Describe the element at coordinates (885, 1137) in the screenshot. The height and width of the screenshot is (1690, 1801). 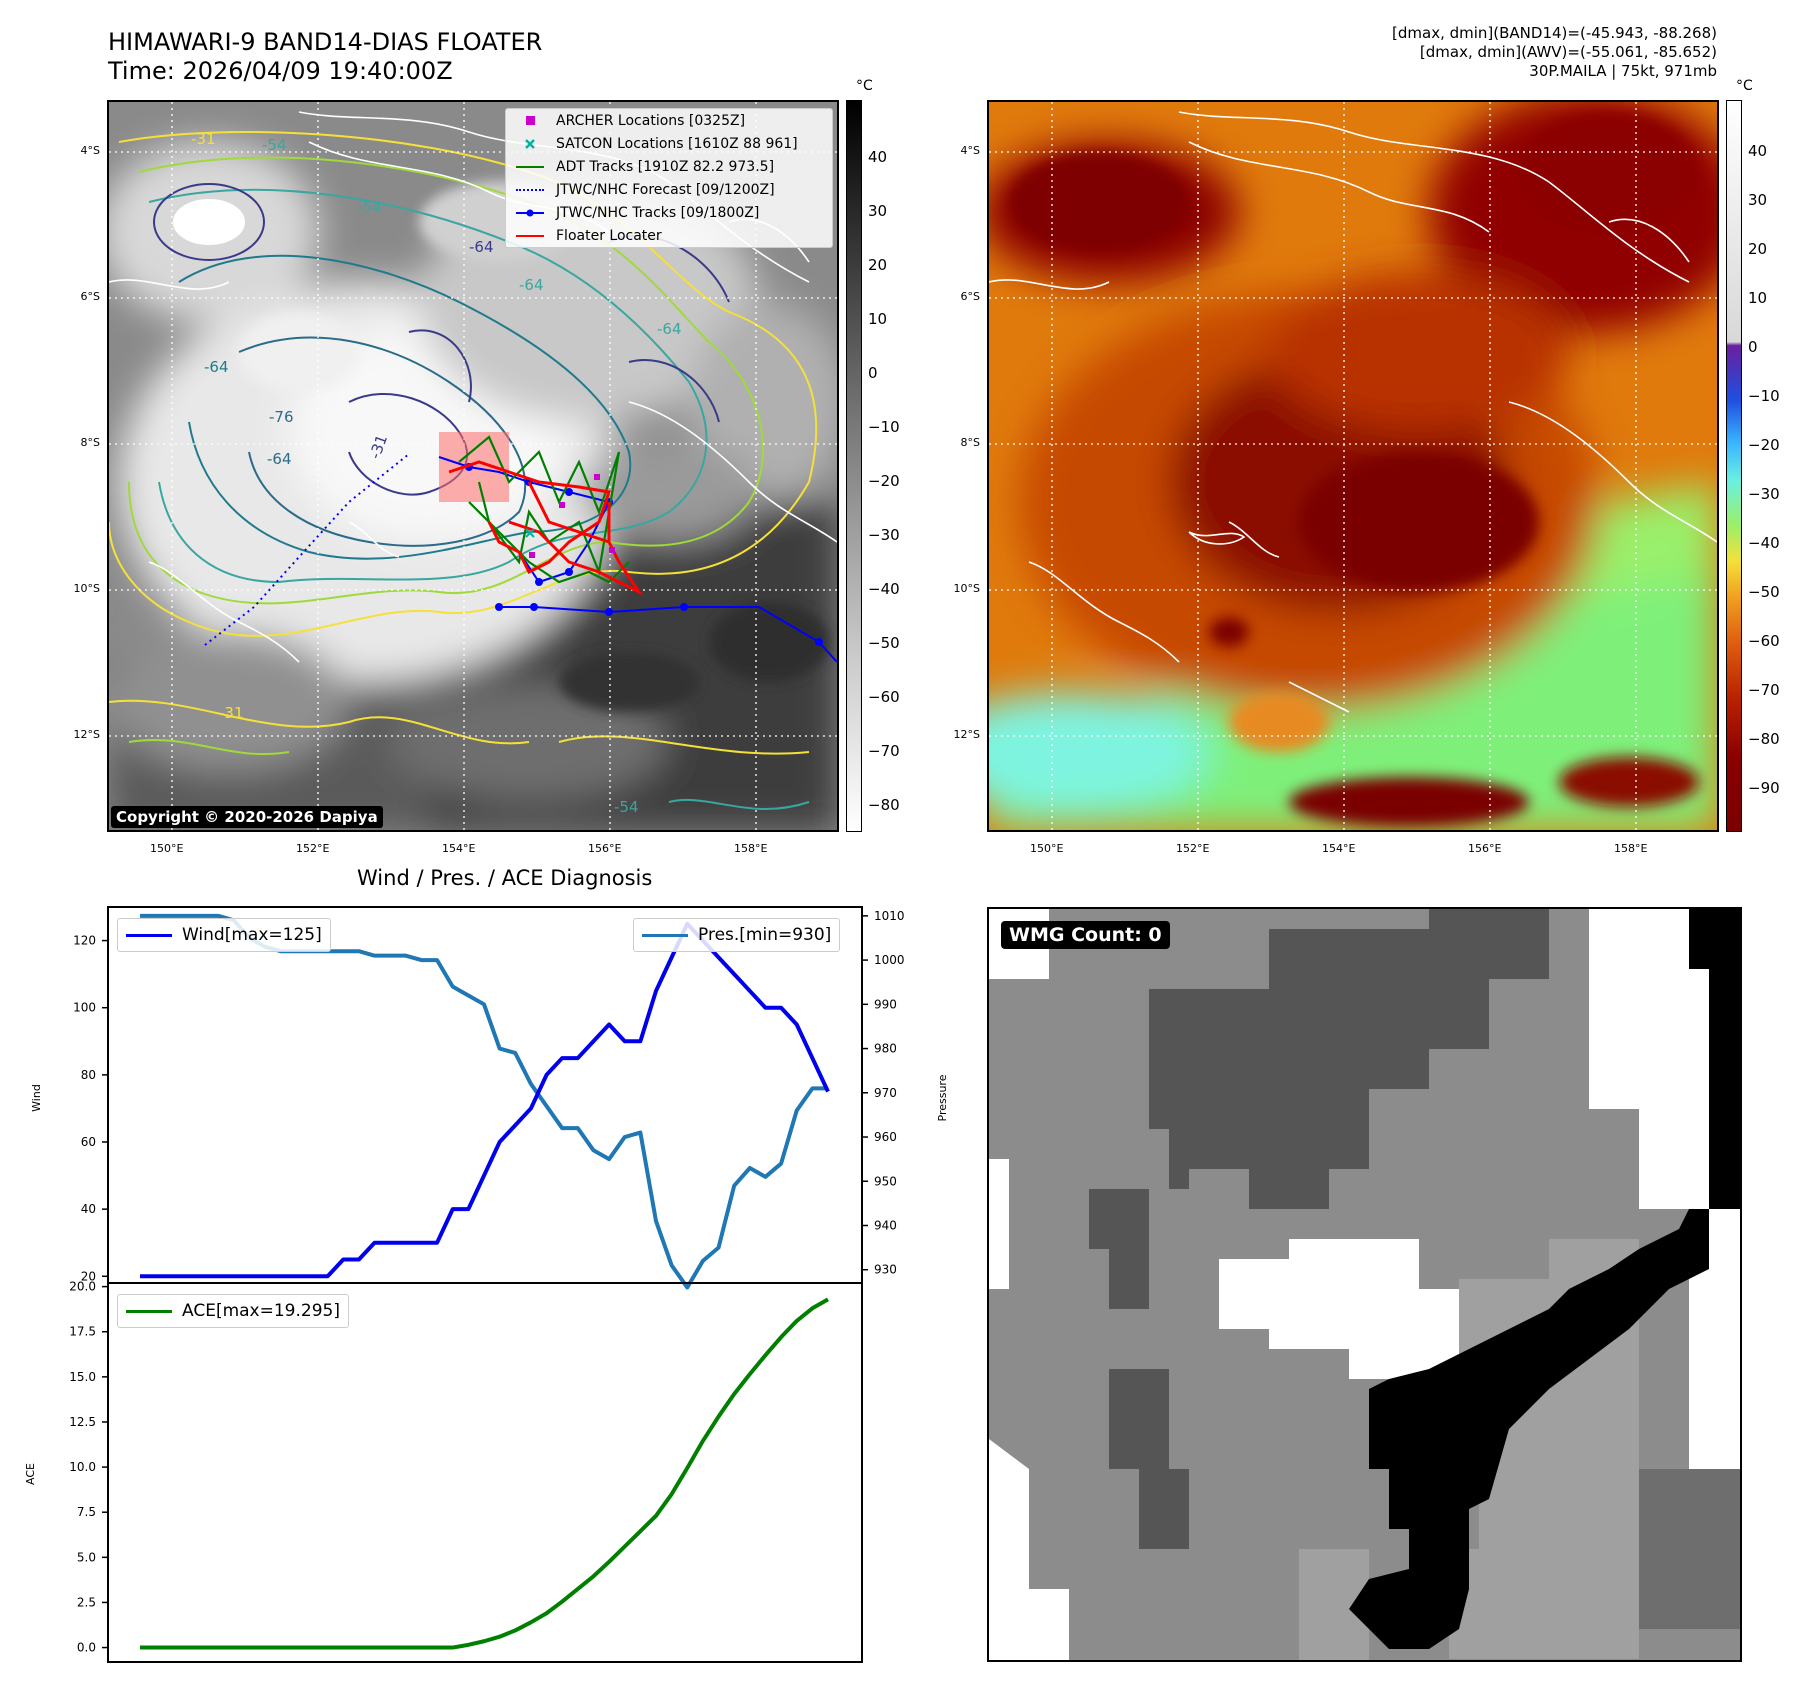
I see `pressure-tick-label: 960` at that location.